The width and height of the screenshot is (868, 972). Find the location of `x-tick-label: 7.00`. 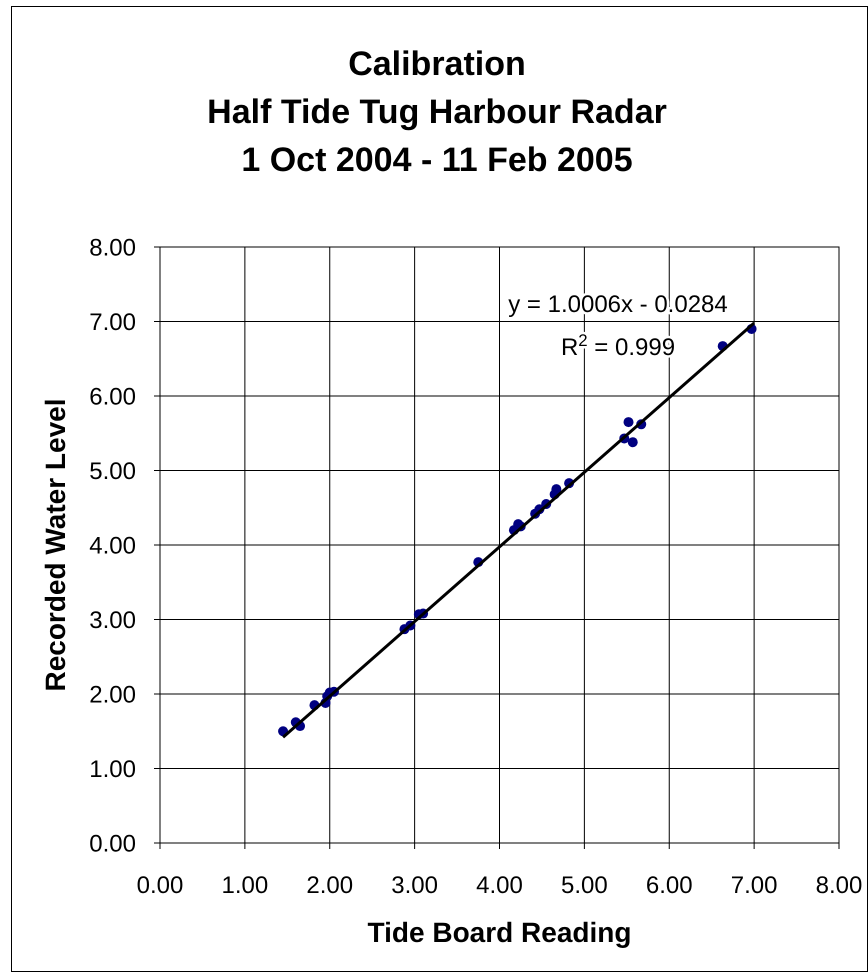

x-tick-label: 7.00 is located at coordinates (754, 885).